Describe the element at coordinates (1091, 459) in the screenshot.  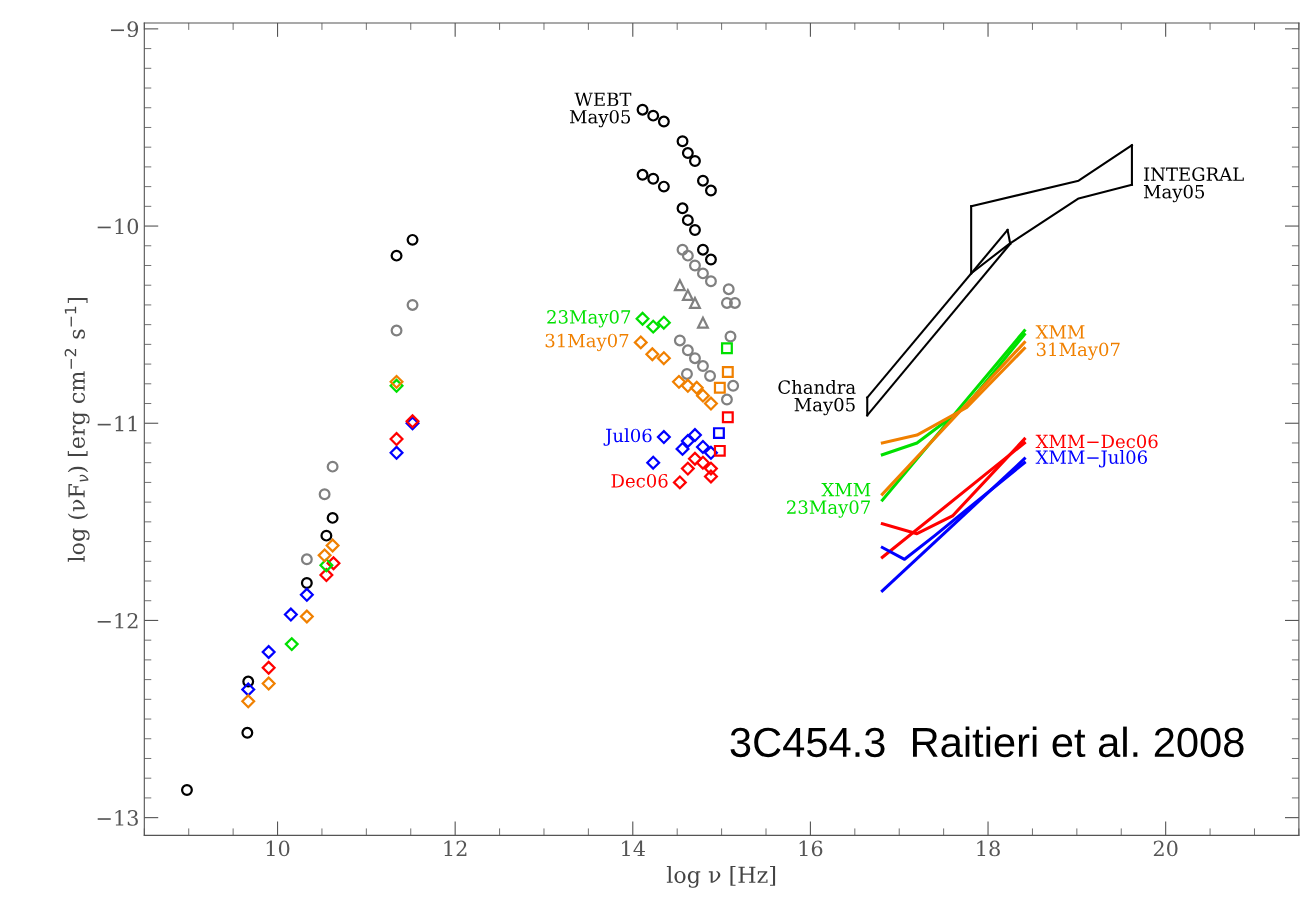
I see `series-label: XMM−Jul06` at that location.